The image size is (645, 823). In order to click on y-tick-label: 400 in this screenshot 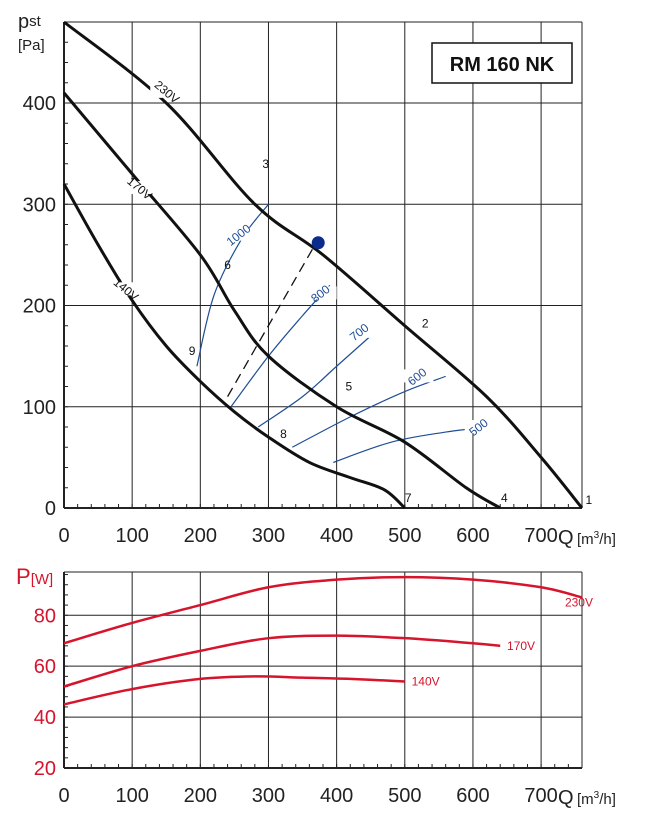, I will do `click(39, 104)`.